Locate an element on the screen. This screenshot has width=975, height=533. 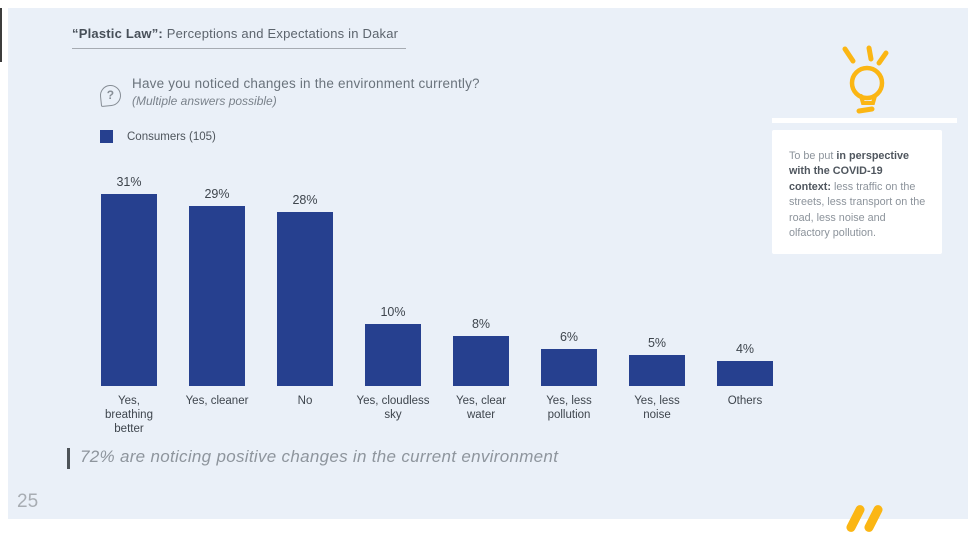
chart-column: 28% No is located at coordinates (305, 299).